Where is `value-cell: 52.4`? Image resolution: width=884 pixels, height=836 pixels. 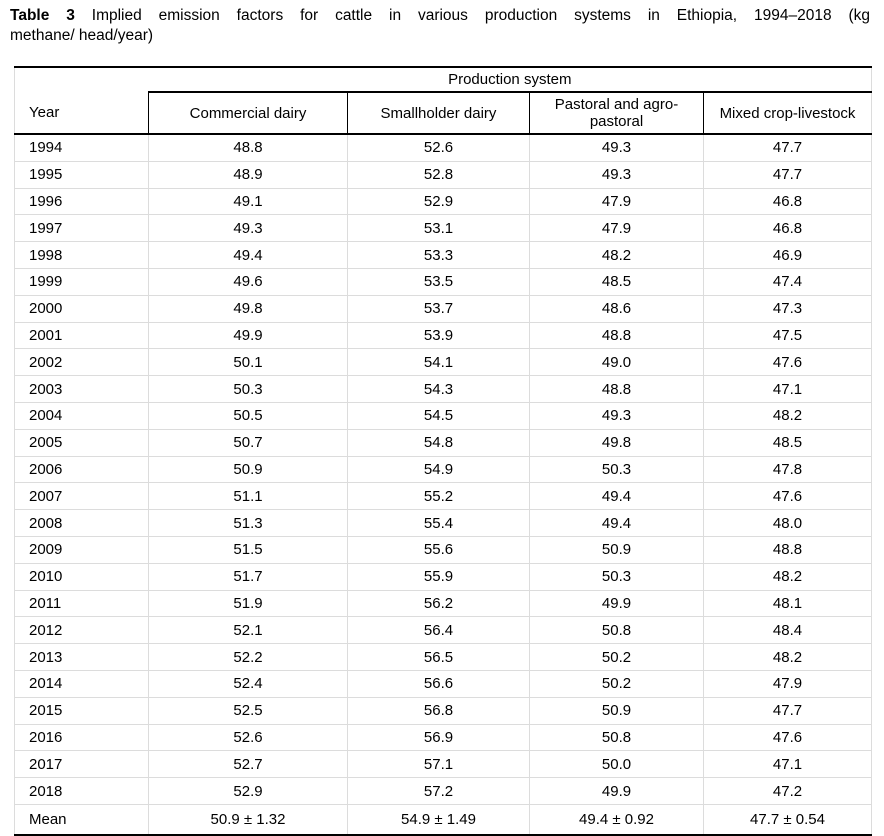 value-cell: 52.4 is located at coordinates (248, 684).